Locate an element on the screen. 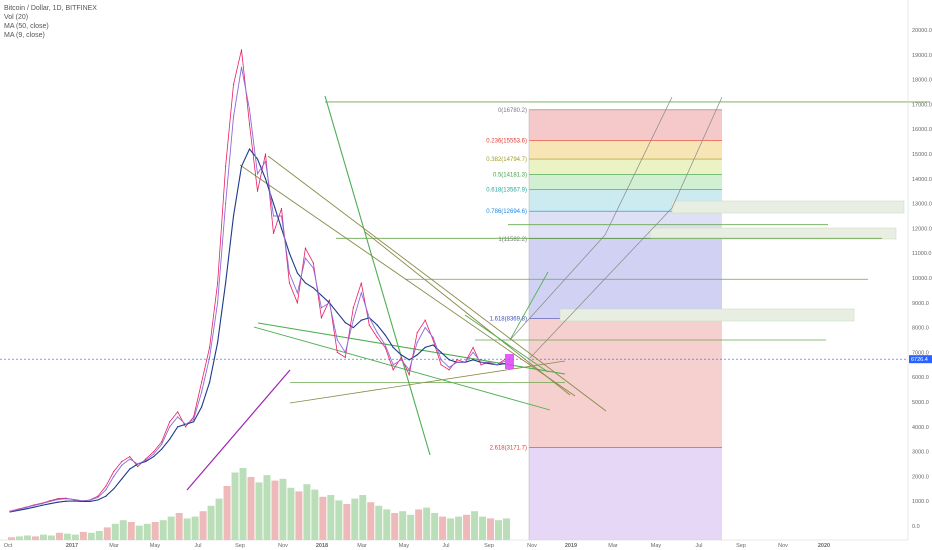 This screenshot has height=550, width=932. y-tick-label: 1000.0 is located at coordinates (920, 502).